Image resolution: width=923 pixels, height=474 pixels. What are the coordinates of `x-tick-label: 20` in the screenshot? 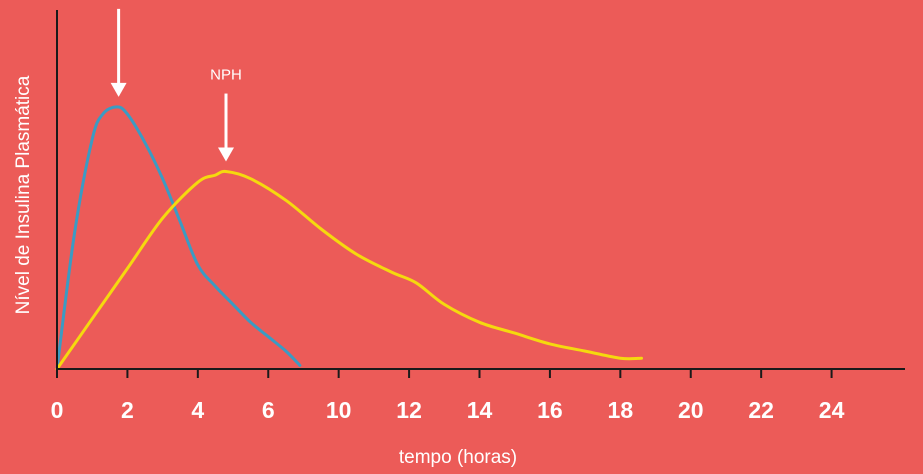 It's located at (691, 410).